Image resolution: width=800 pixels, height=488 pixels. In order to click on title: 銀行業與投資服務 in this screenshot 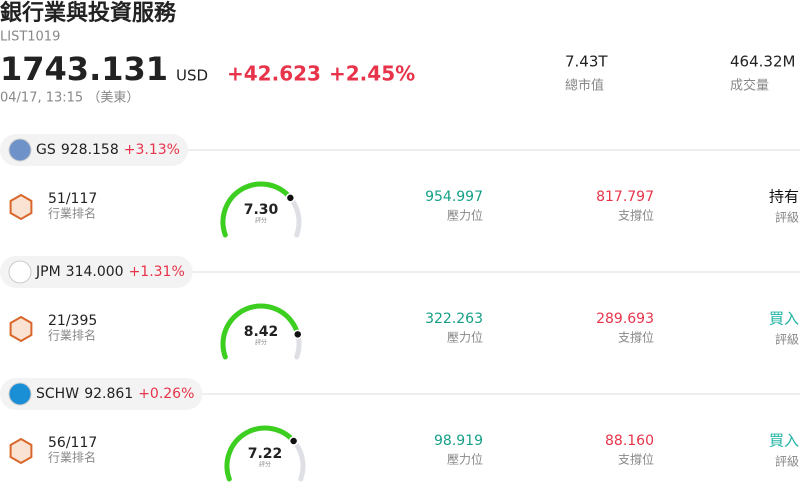, I will do `click(88, 13)`.